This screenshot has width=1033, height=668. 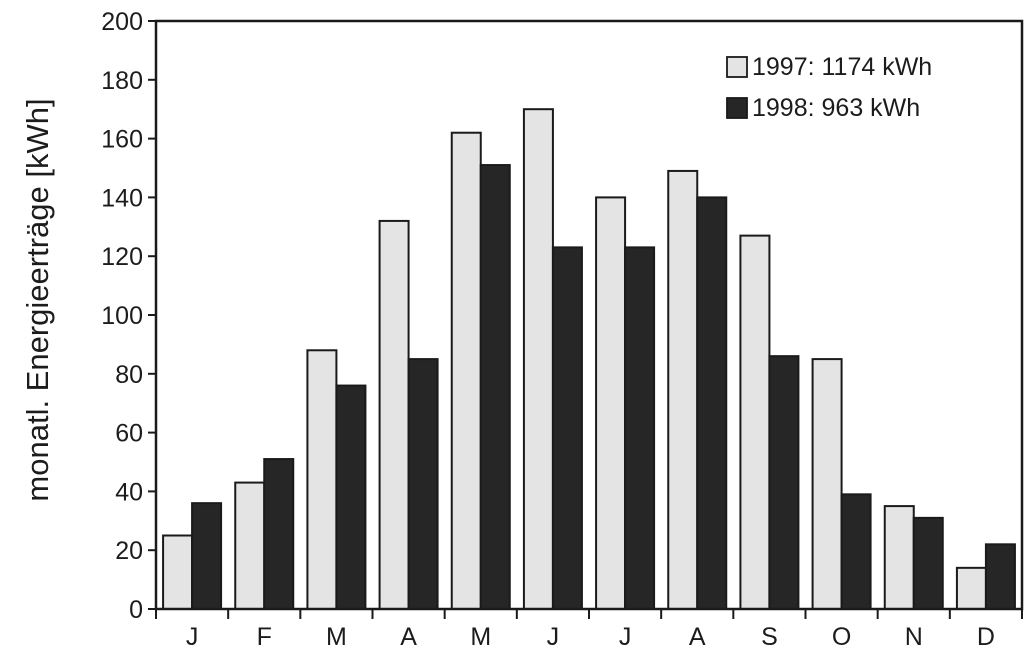 What do you see at coordinates (264, 637) in the screenshot?
I see `x-category-label: F` at bounding box center [264, 637].